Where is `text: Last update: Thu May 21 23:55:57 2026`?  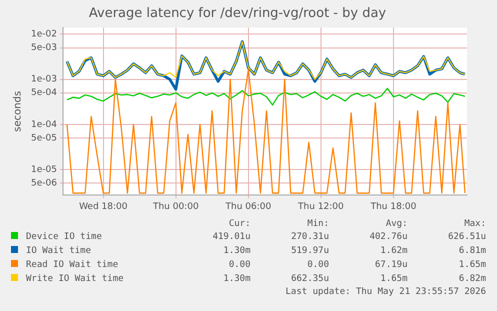
text: Last update: Thu May 21 23:55:57 2026 is located at coordinates (385, 292).